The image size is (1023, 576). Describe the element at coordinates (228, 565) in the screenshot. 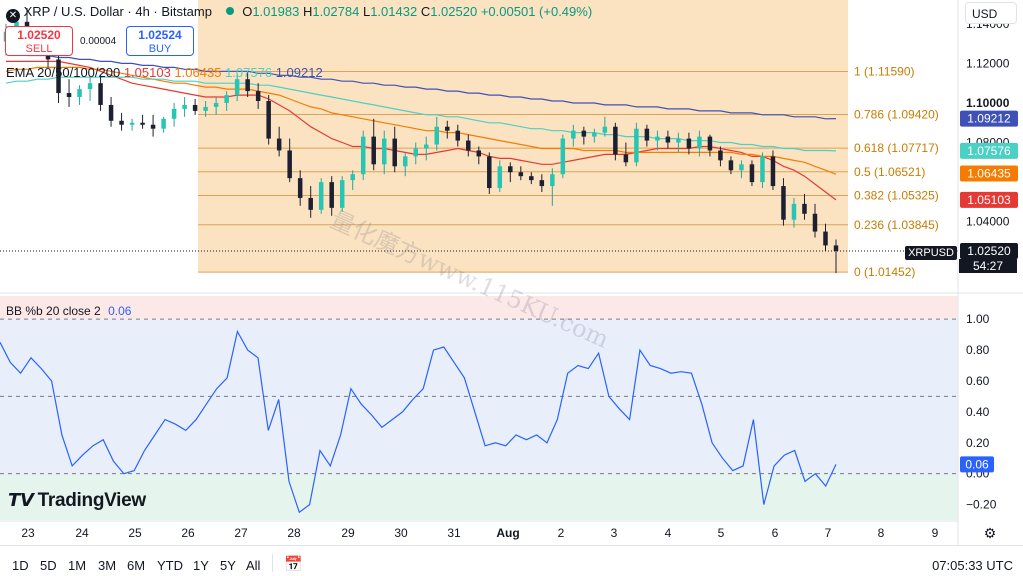

I see `timeframe-5y: 5Y` at that location.